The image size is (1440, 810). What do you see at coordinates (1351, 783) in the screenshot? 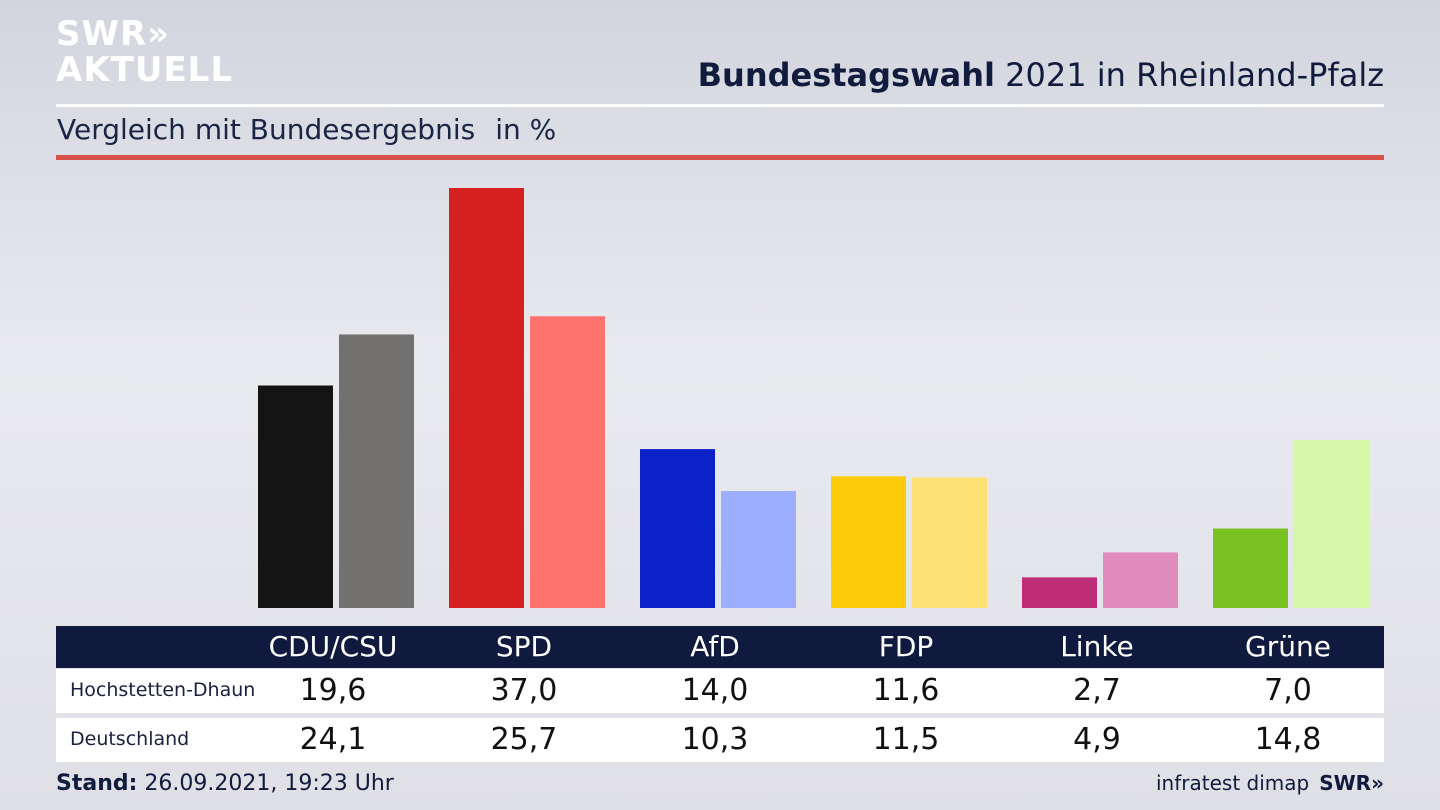
I see `swr-brand: SWR»` at bounding box center [1351, 783].